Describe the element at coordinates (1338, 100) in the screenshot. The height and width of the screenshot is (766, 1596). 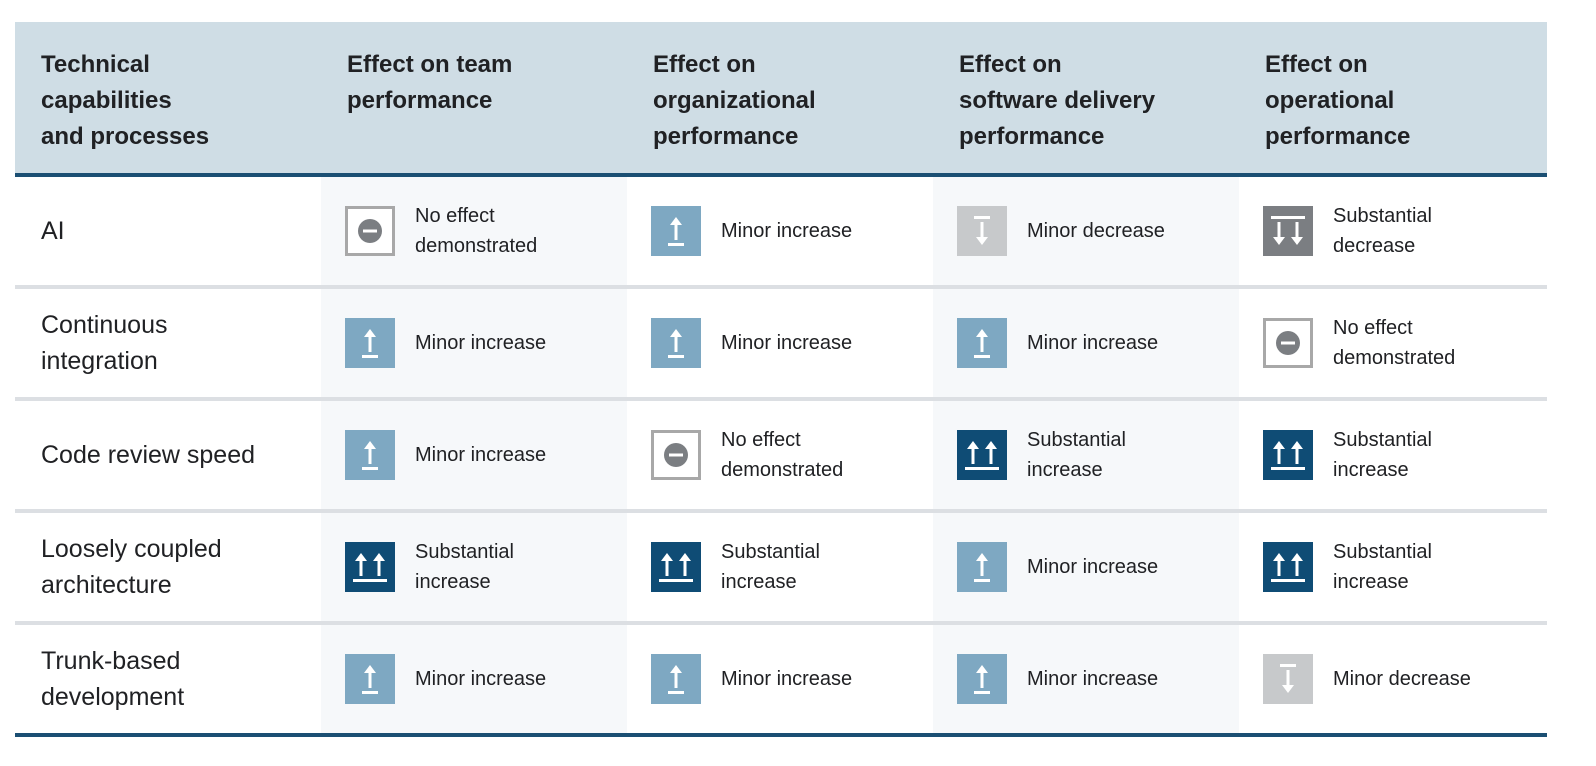
I see `header-operational-performance: Effect on operational performance` at that location.